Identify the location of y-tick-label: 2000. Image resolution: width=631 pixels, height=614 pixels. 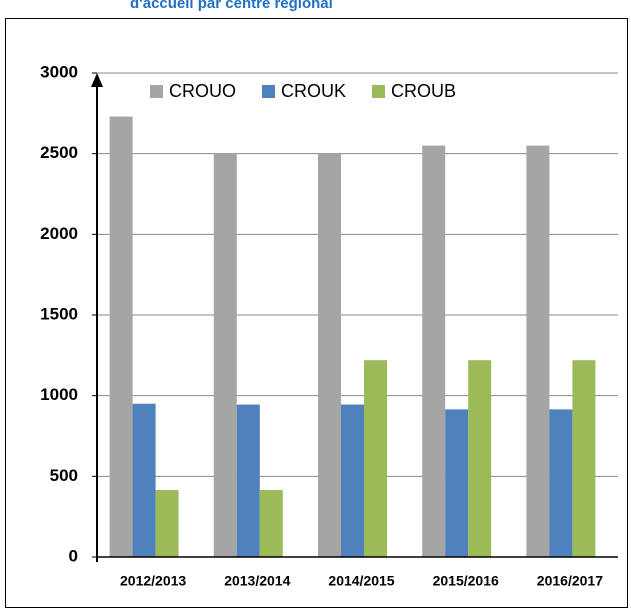
(59, 233).